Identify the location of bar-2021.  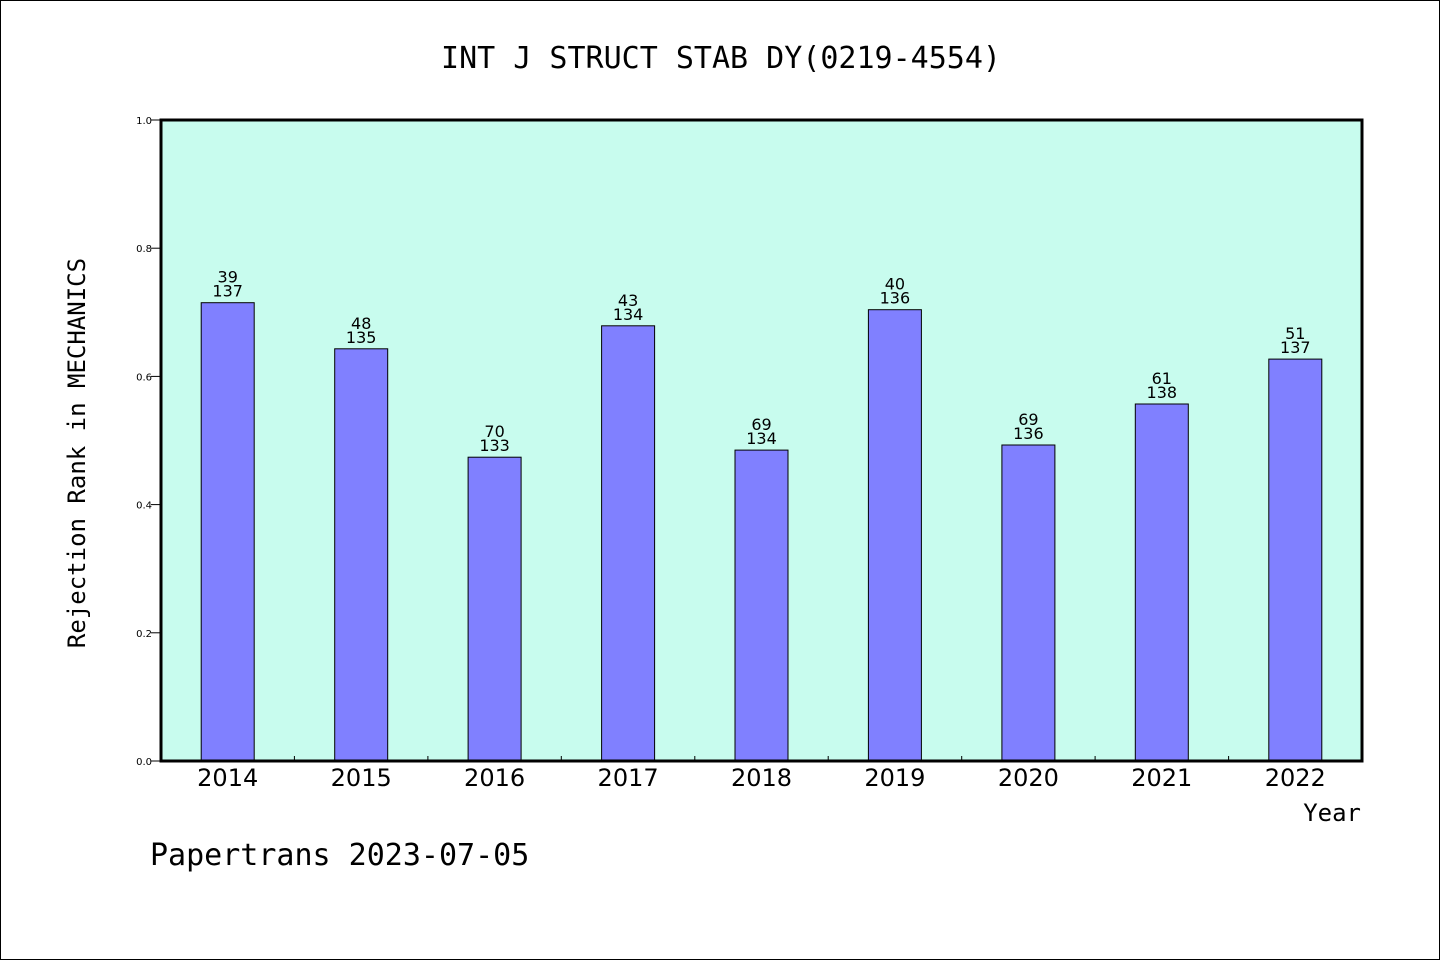
(1161, 582).